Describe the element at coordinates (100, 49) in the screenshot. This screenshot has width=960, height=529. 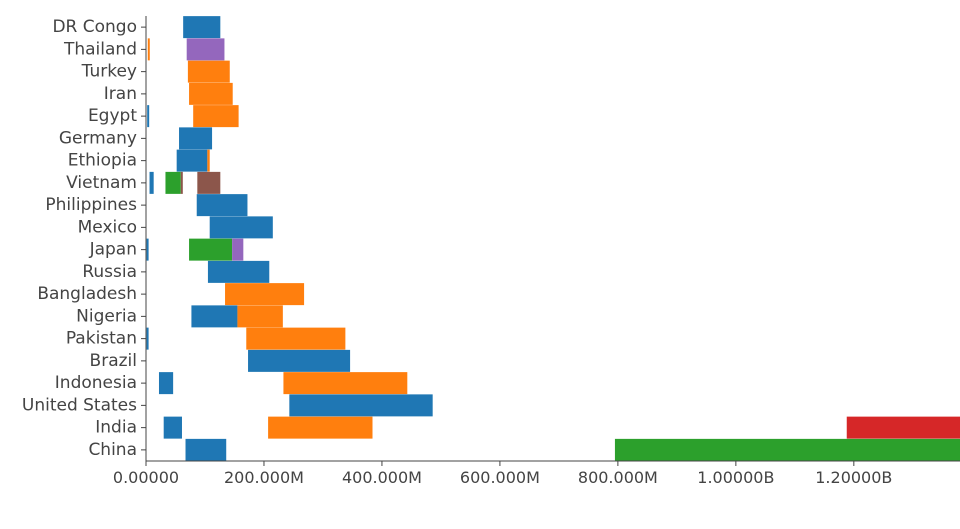
I see `y-tick-label-thailand: Thailand` at that location.